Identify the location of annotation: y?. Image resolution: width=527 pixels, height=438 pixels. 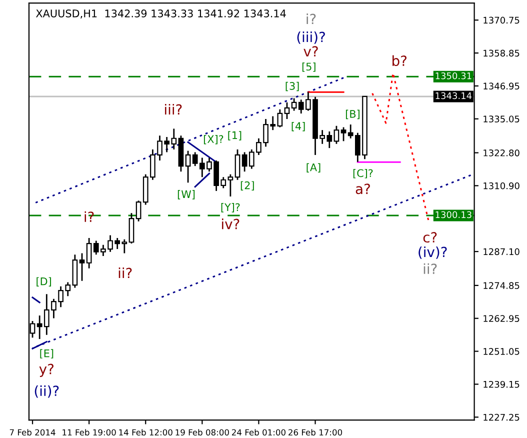
(46, 370).